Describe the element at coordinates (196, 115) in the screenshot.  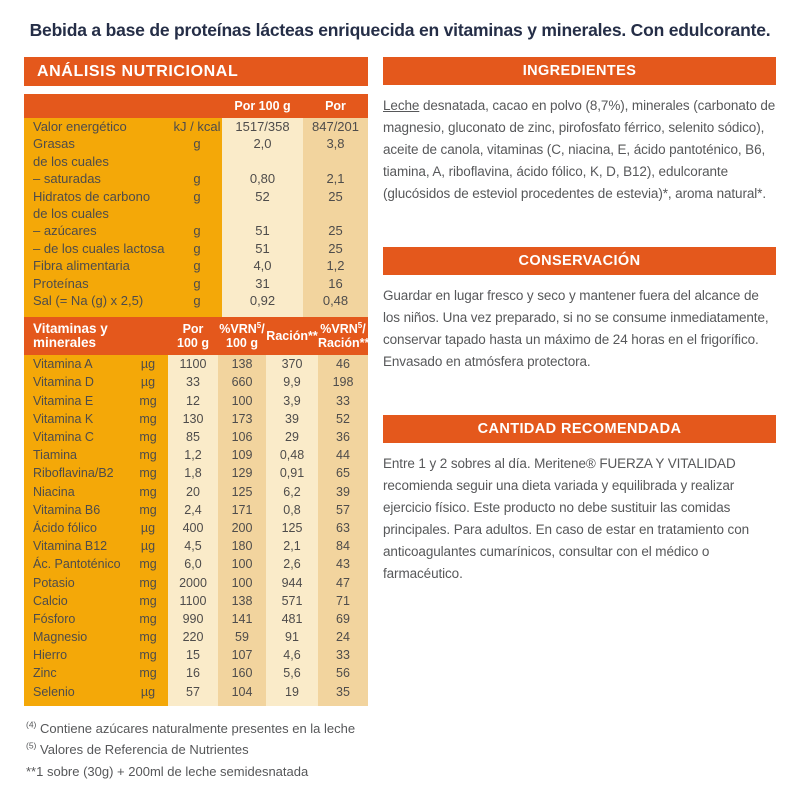
I see `macro-table-header: Por 100 g Por ración(**)` at that location.